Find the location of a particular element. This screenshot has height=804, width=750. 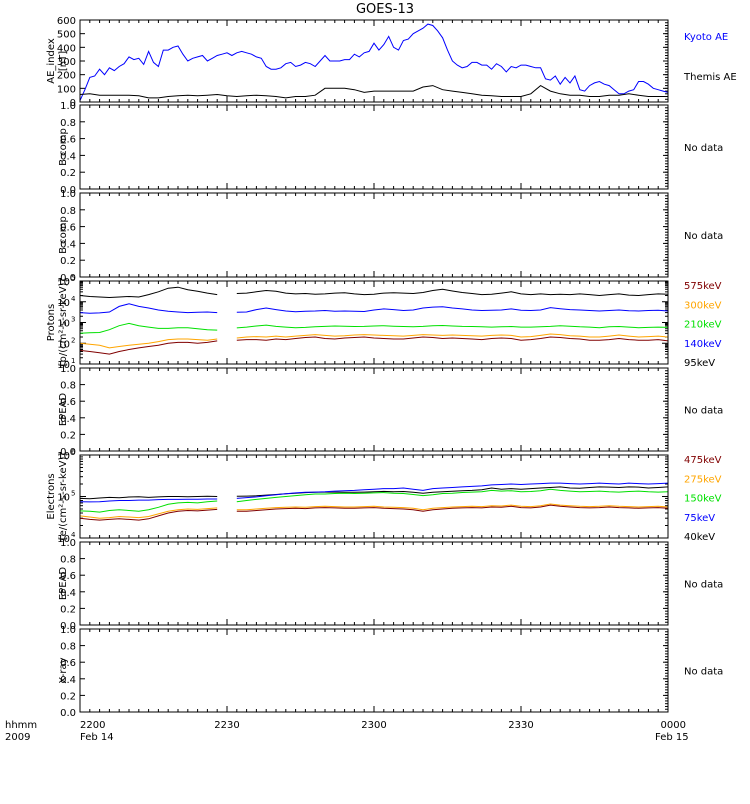

legend-140kev: 140keV is located at coordinates (703, 344).